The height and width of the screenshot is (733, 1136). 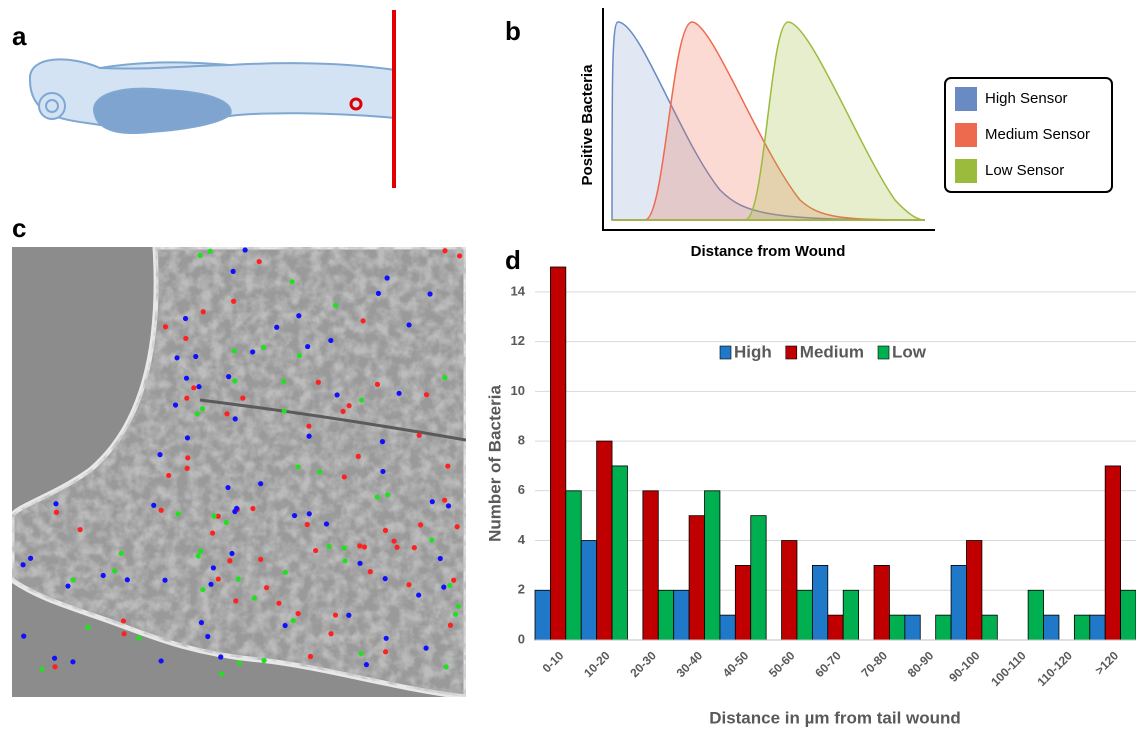 What do you see at coordinates (587, 125) in the screenshot?
I see `y-axis-label: Positive Bacteria` at bounding box center [587, 125].